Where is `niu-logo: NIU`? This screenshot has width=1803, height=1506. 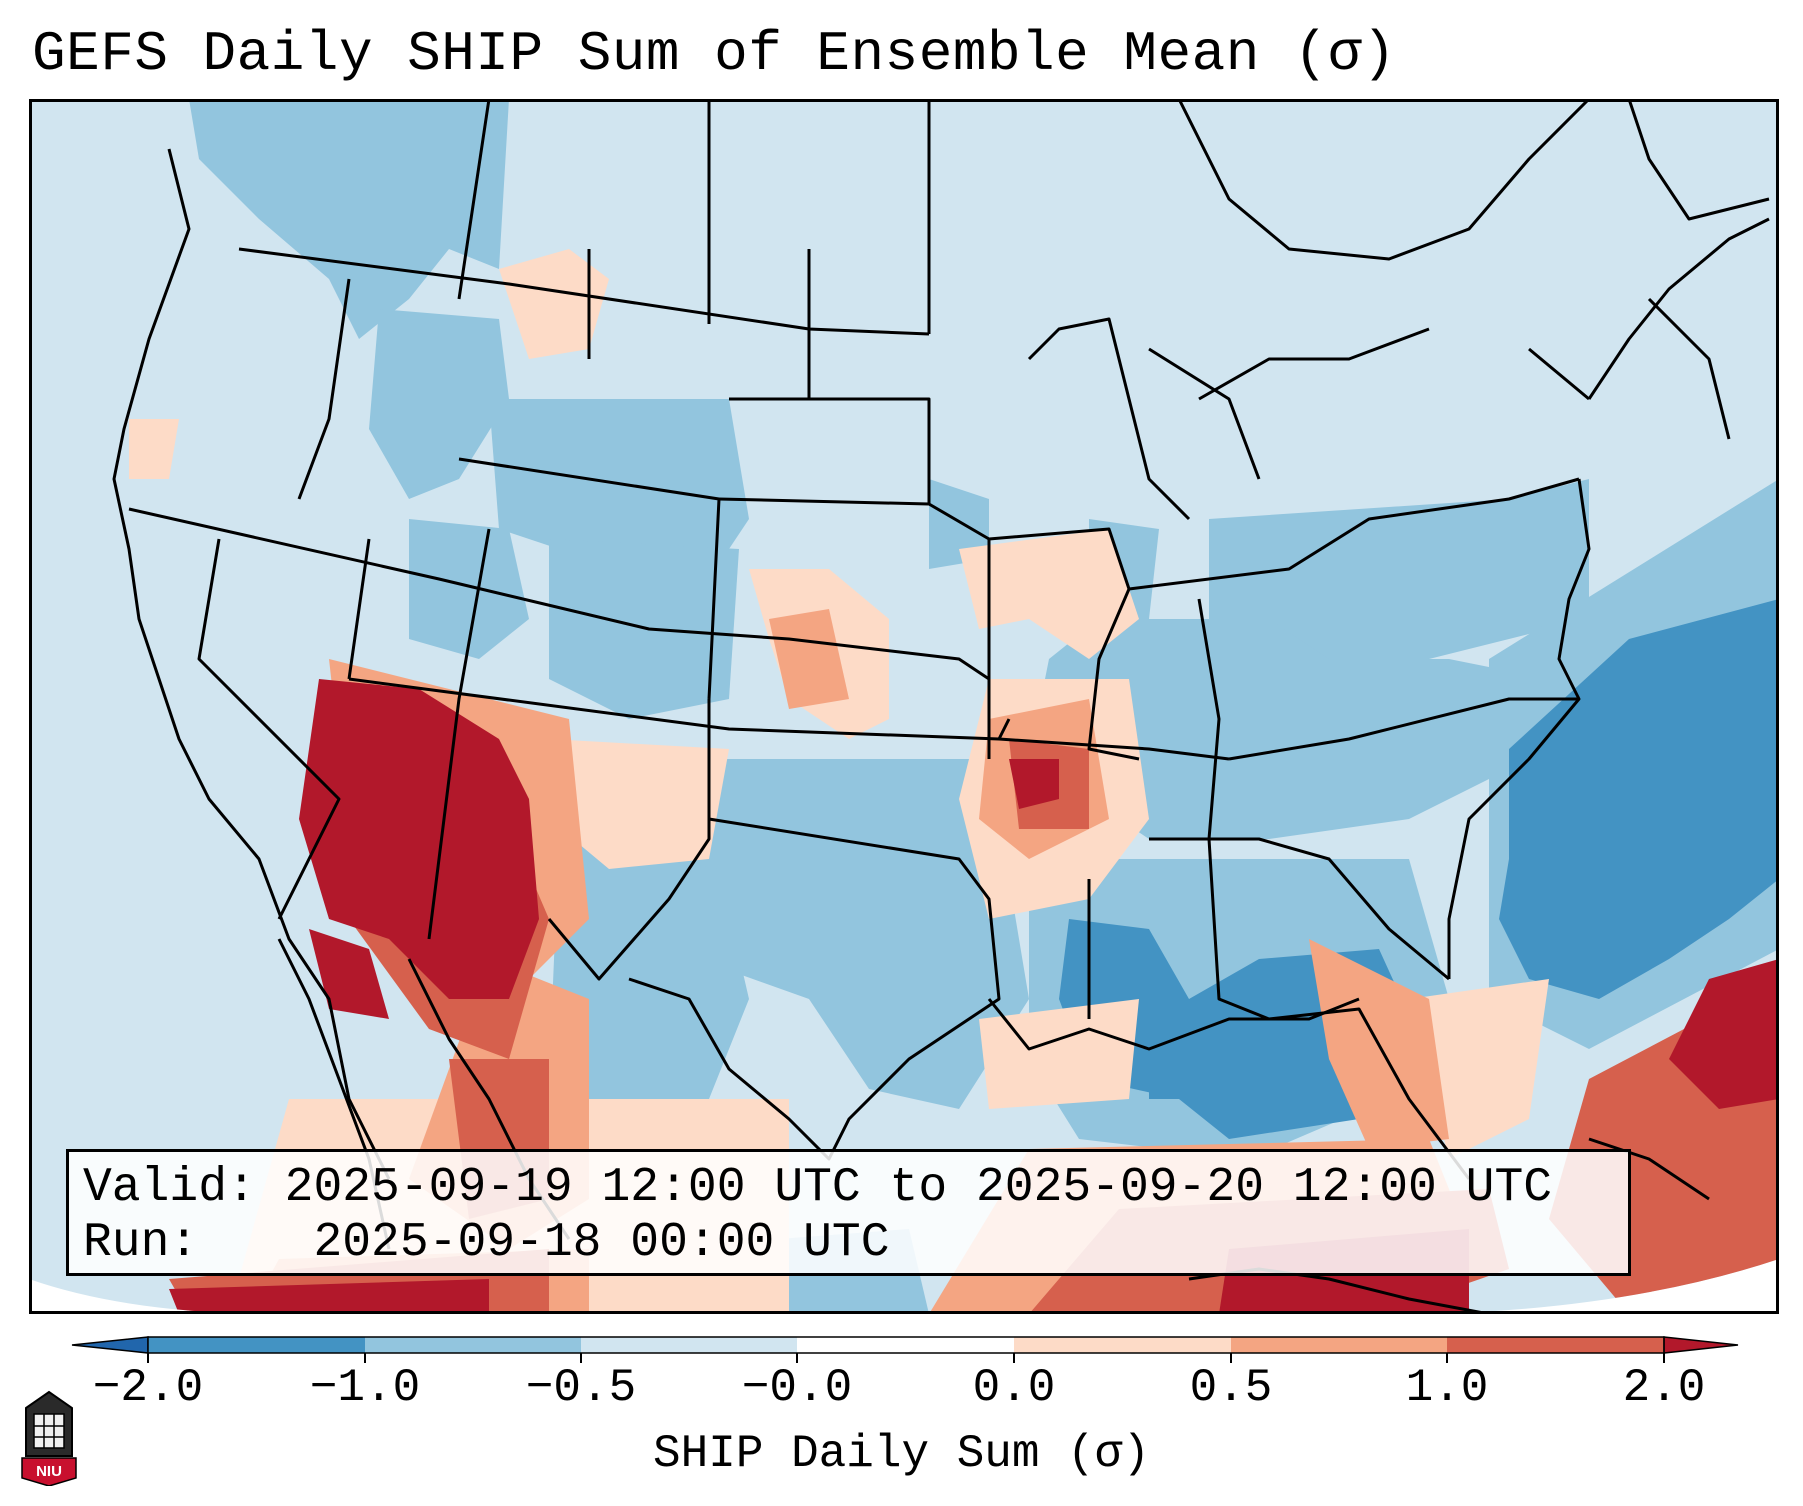
niu-logo: NIU is located at coordinates (49, 1438).